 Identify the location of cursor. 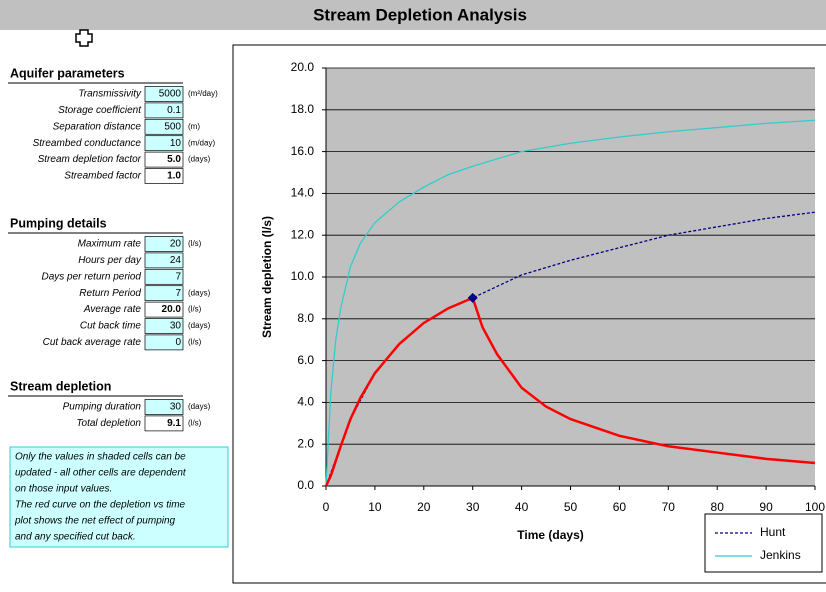
(84, 38).